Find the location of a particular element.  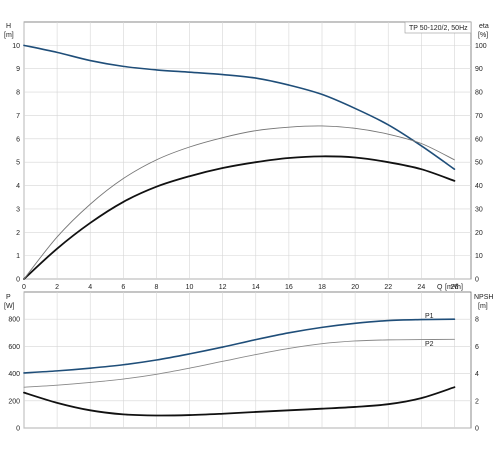

top-left-tick-label: 2 is located at coordinates (18, 233).